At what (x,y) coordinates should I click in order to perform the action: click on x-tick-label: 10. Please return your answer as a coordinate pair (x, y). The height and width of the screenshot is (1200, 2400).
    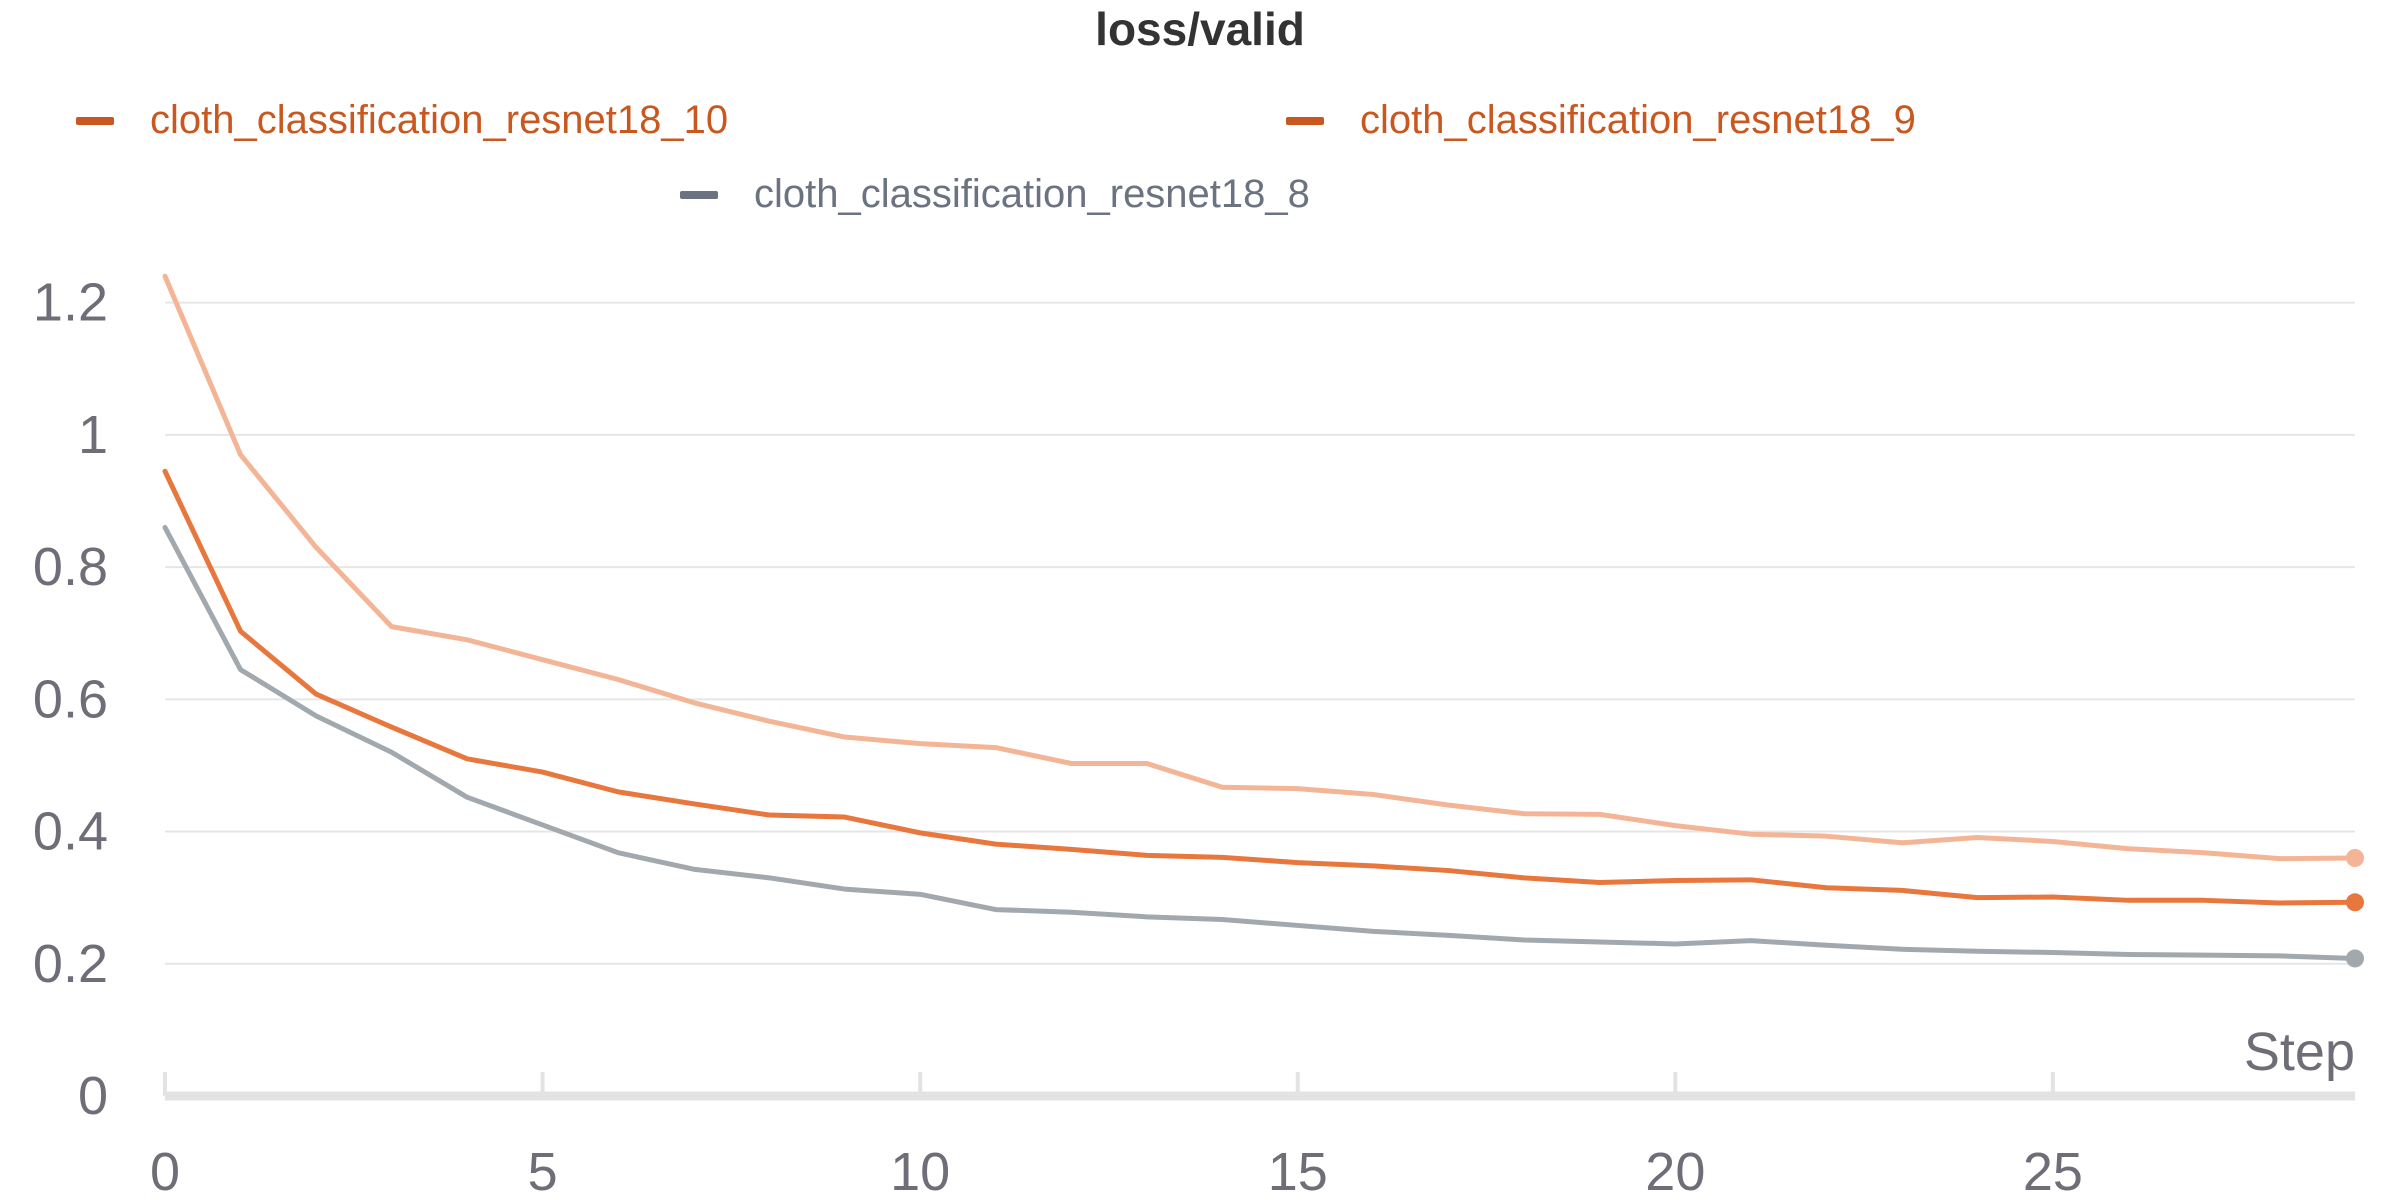
    Looking at the image, I should click on (920, 1171).